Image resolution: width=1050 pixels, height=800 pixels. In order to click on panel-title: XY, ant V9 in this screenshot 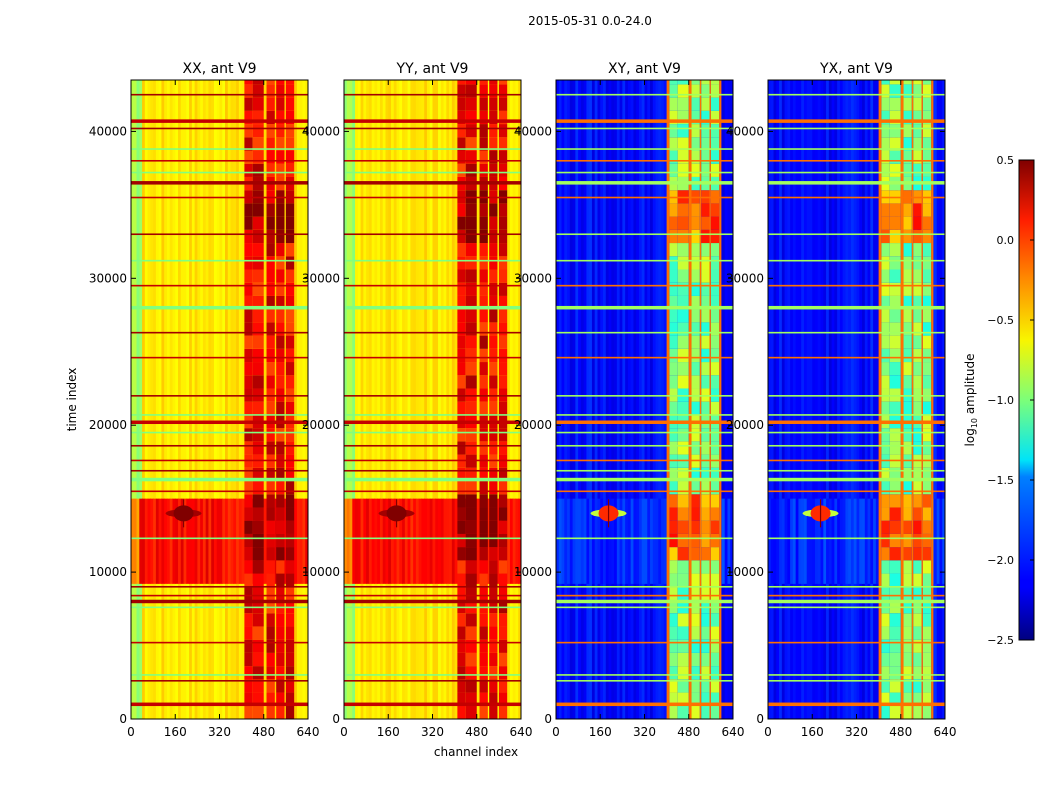, I will do `click(644, 69)`.